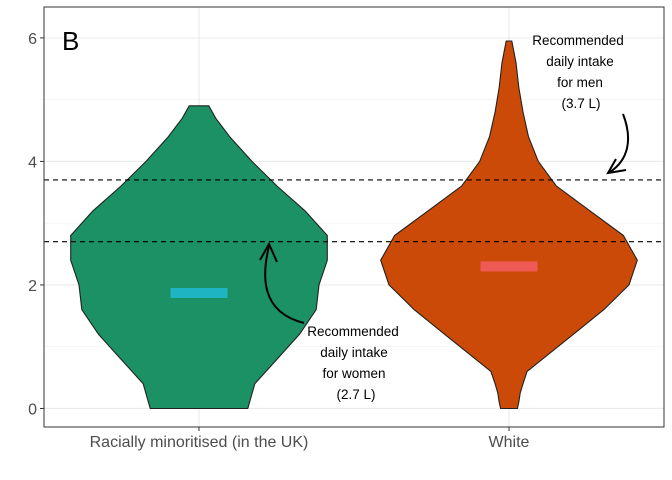 This screenshot has width=672, height=480. What do you see at coordinates (199, 442) in the screenshot?
I see `x-tick-label: Racially minoritised (in the UK)` at bounding box center [199, 442].